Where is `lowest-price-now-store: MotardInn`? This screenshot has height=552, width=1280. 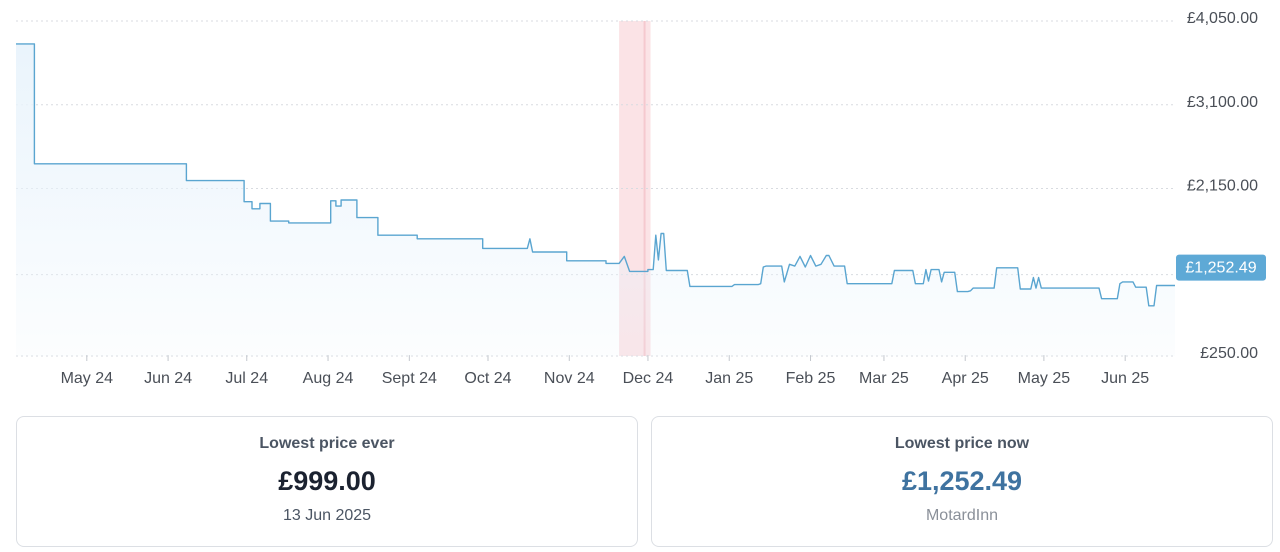
lowest-price-now-store: MotardInn is located at coordinates (962, 515).